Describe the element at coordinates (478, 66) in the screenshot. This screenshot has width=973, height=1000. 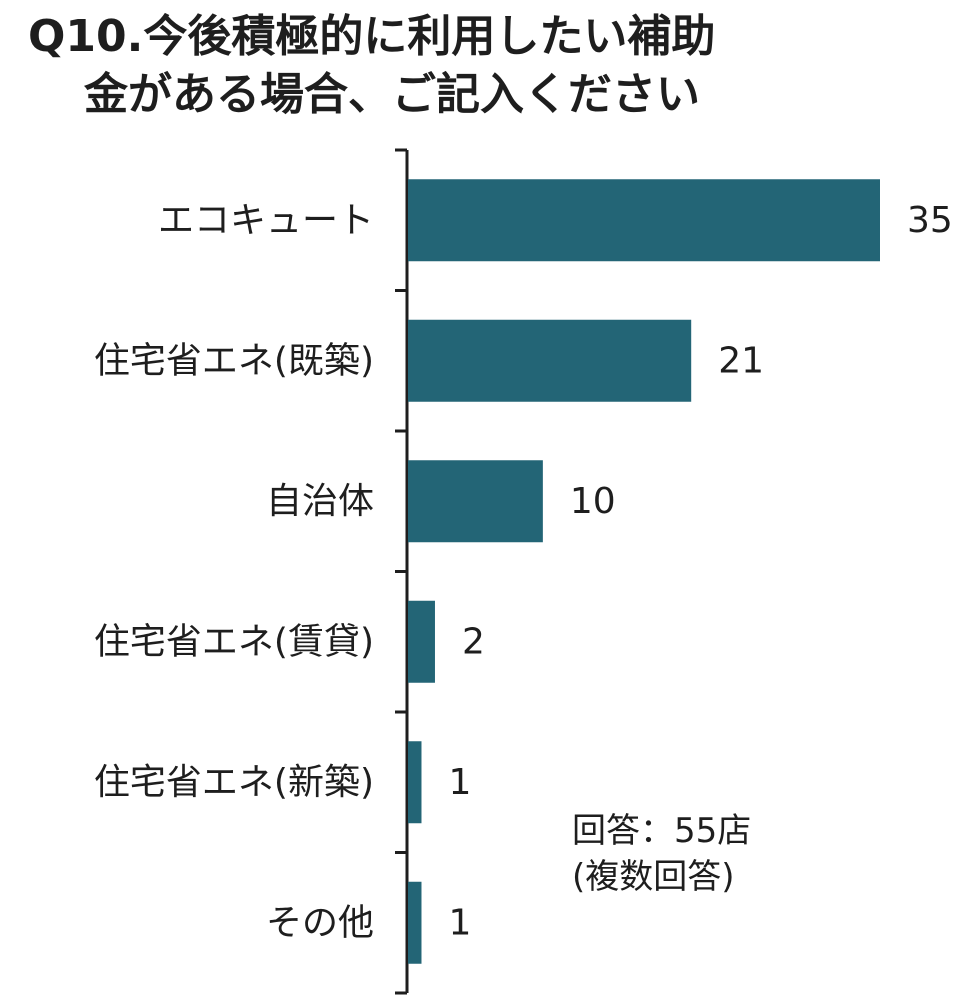
I see `chart-title: Q10.今後積極的に利用したい補助 金がある場合、ご記入ください` at that location.